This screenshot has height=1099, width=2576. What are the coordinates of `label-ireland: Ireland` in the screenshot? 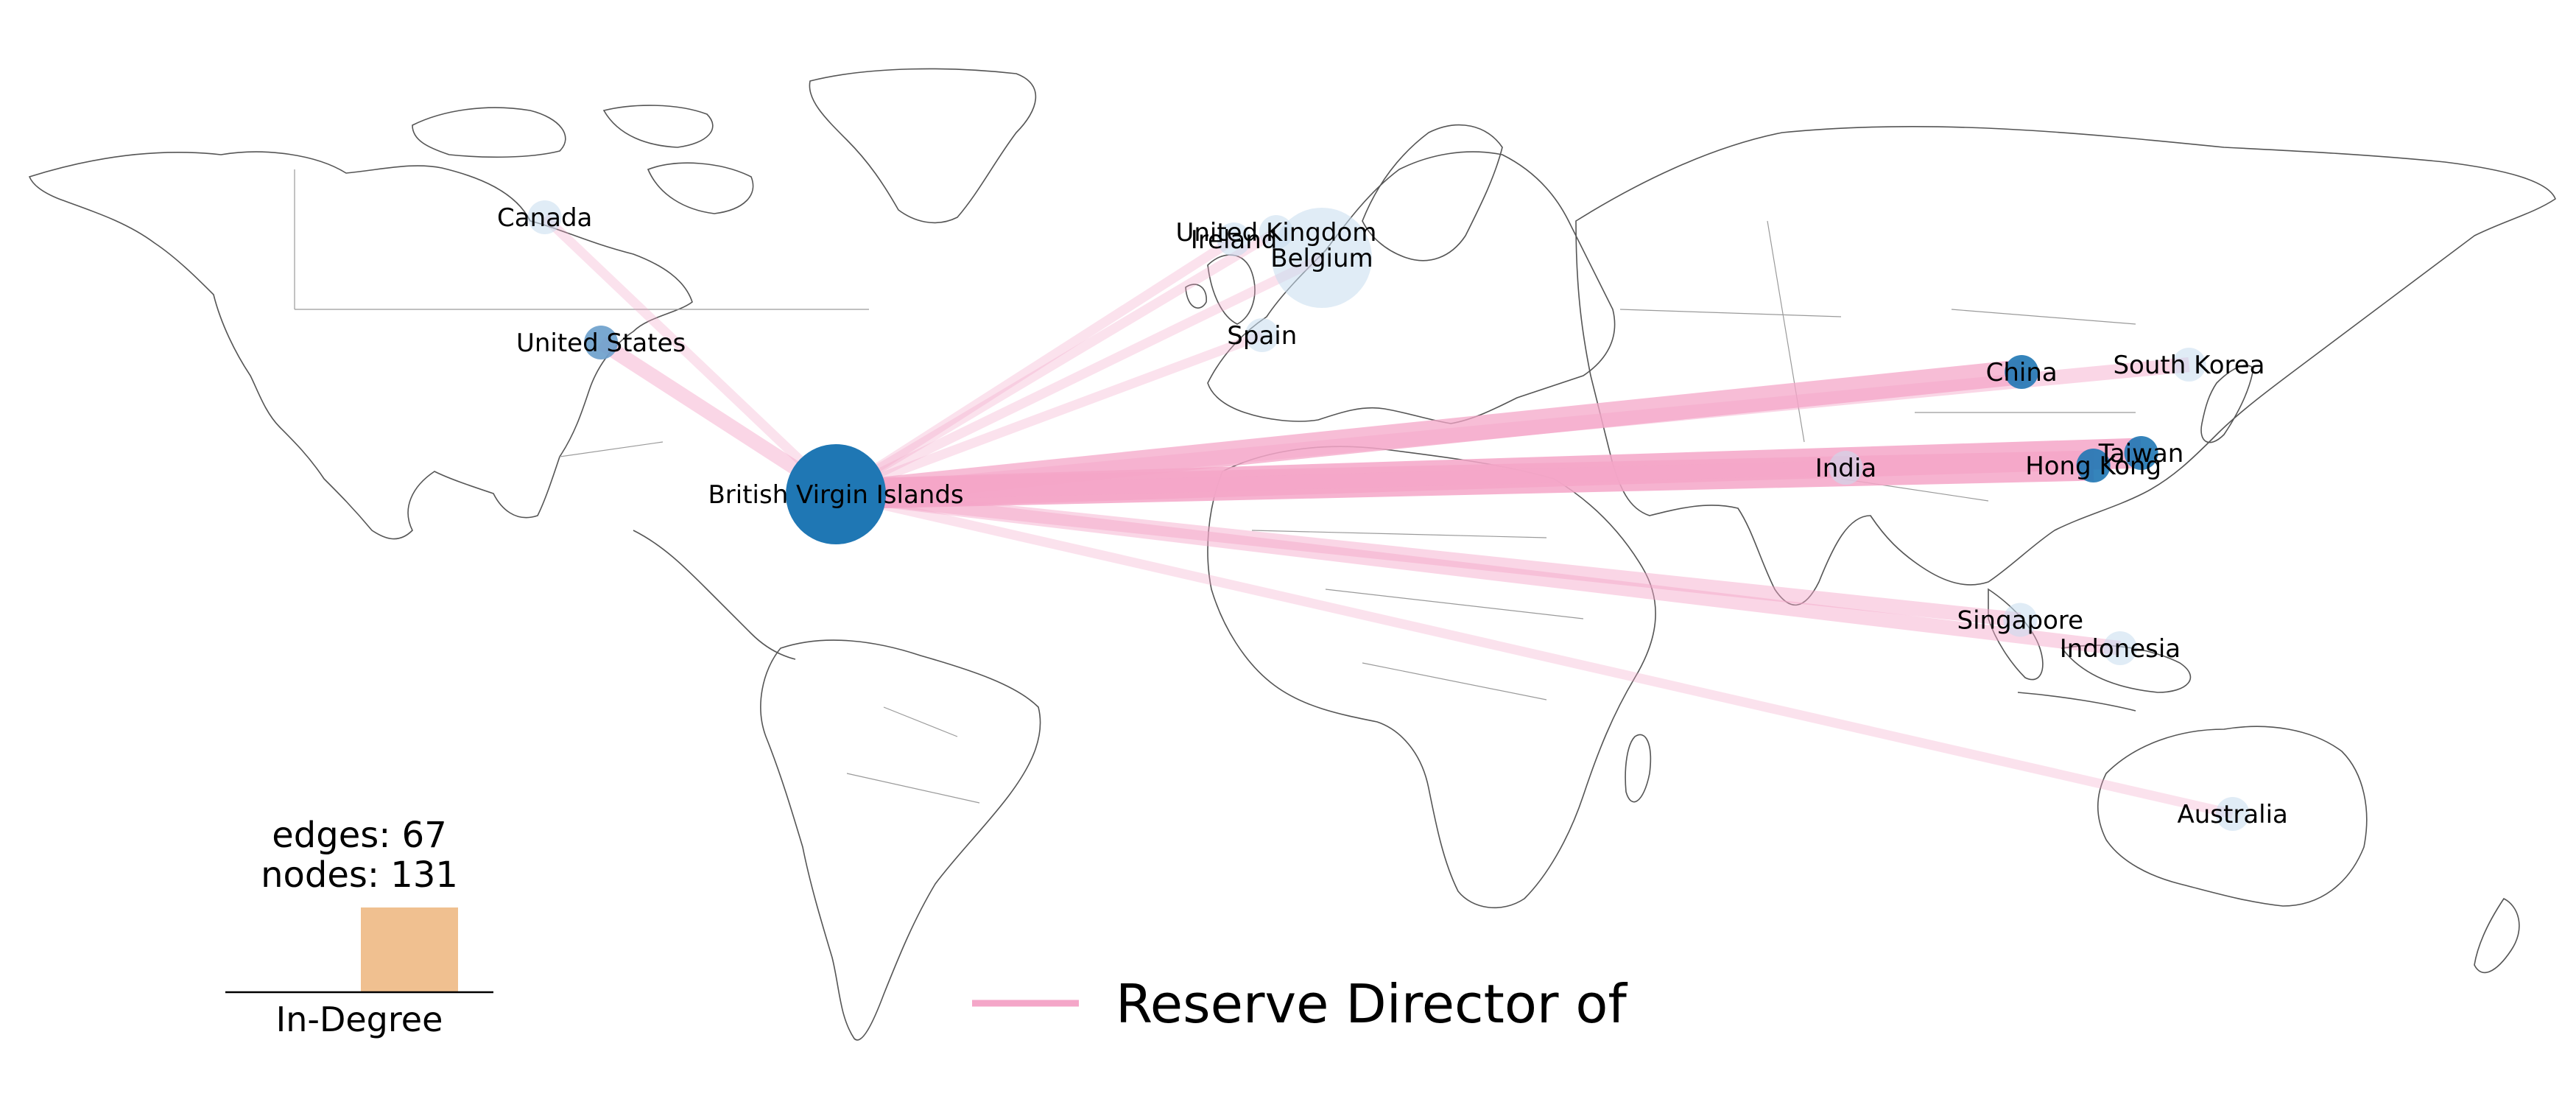 It's located at (1234, 240).